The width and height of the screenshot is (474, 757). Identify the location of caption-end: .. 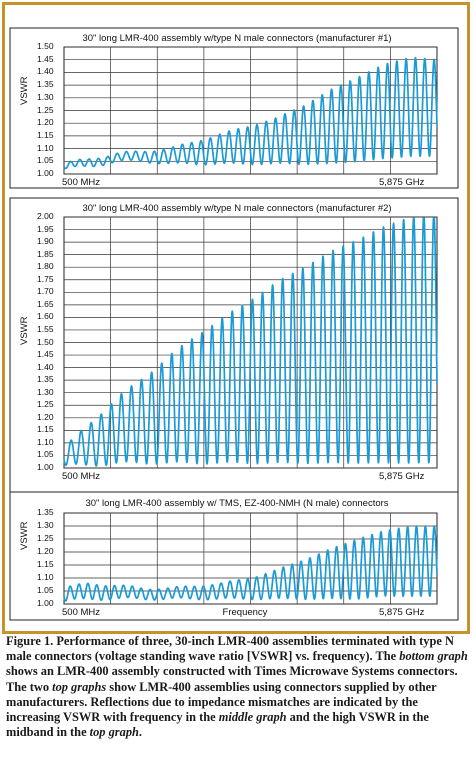
(140, 732).